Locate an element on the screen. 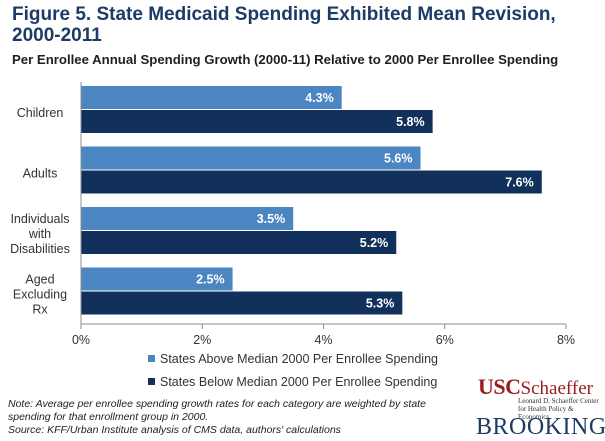 The height and width of the screenshot is (441, 605). usc-wordmark: USC is located at coordinates (499, 386).